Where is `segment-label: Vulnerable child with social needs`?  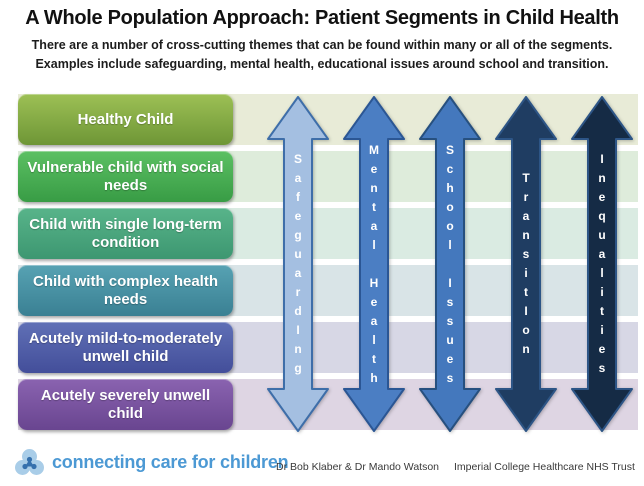
segment-label: Vulnerable child with social needs is located at coordinates (125, 176).